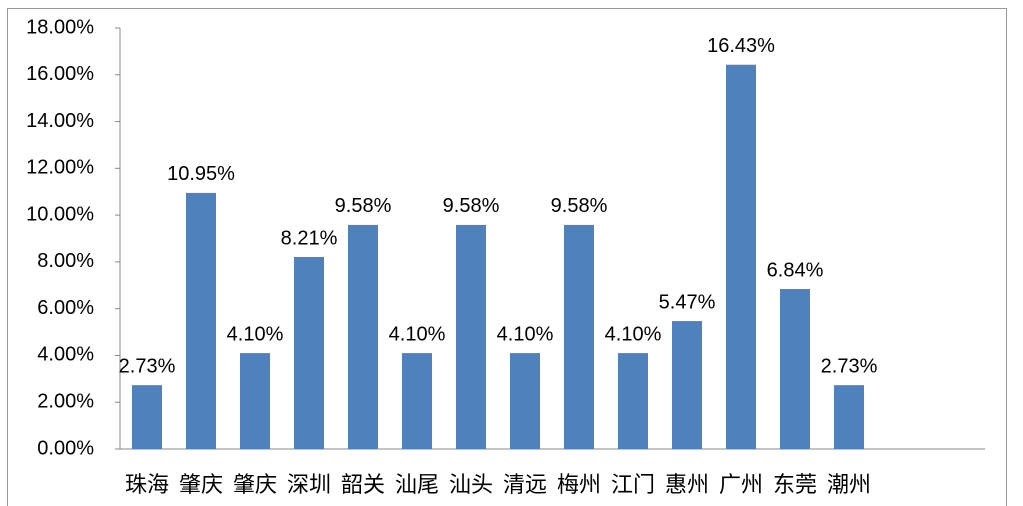 The width and height of the screenshot is (1023, 506). I want to click on x-tick-label: 潮州, so click(849, 484).